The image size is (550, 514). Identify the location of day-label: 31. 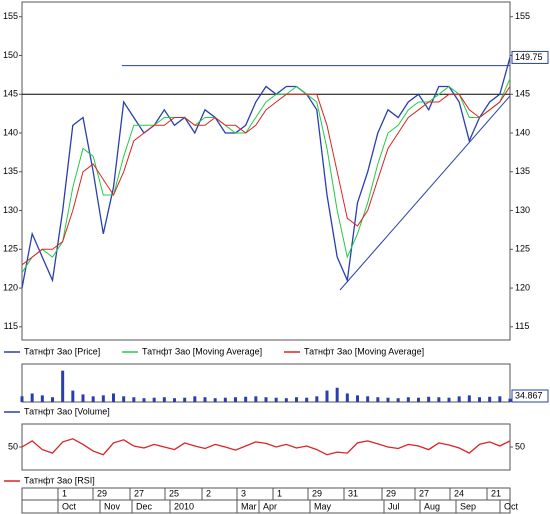
(353, 493).